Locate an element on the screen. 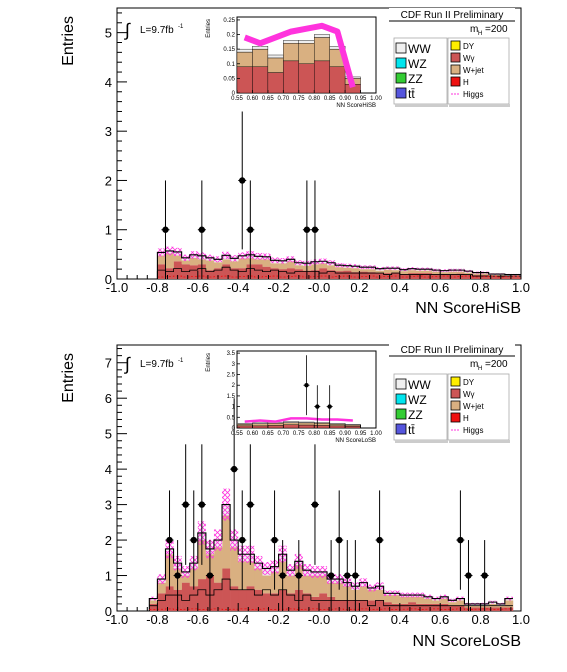 This screenshot has height=672, width=567. y-tick-label-1: 1 is located at coordinates (108, 230).